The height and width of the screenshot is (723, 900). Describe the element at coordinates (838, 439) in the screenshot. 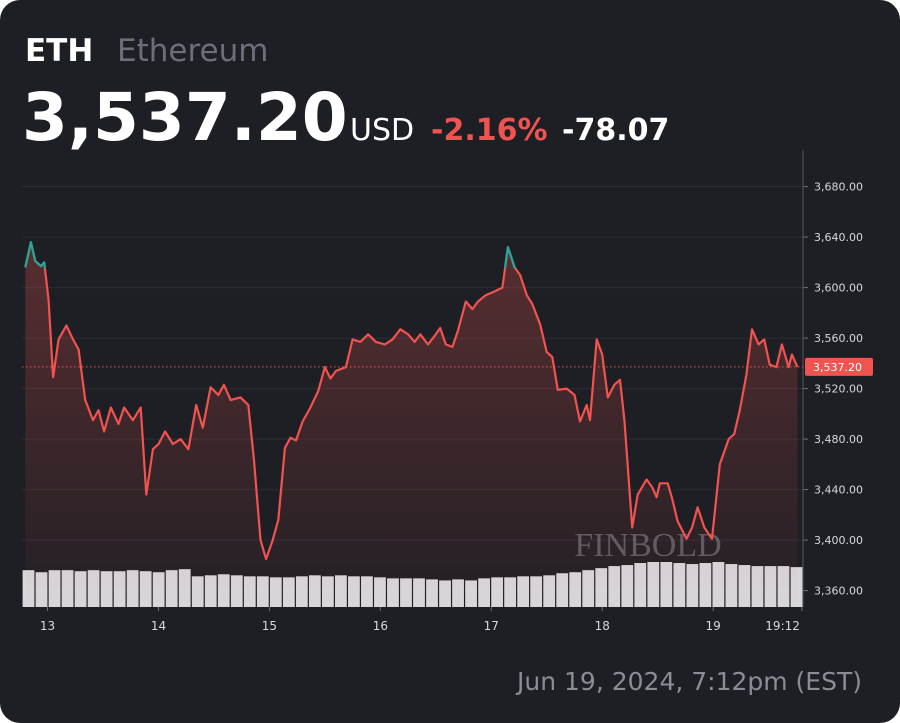

I see `y-tick-label: 3,480.00` at that location.